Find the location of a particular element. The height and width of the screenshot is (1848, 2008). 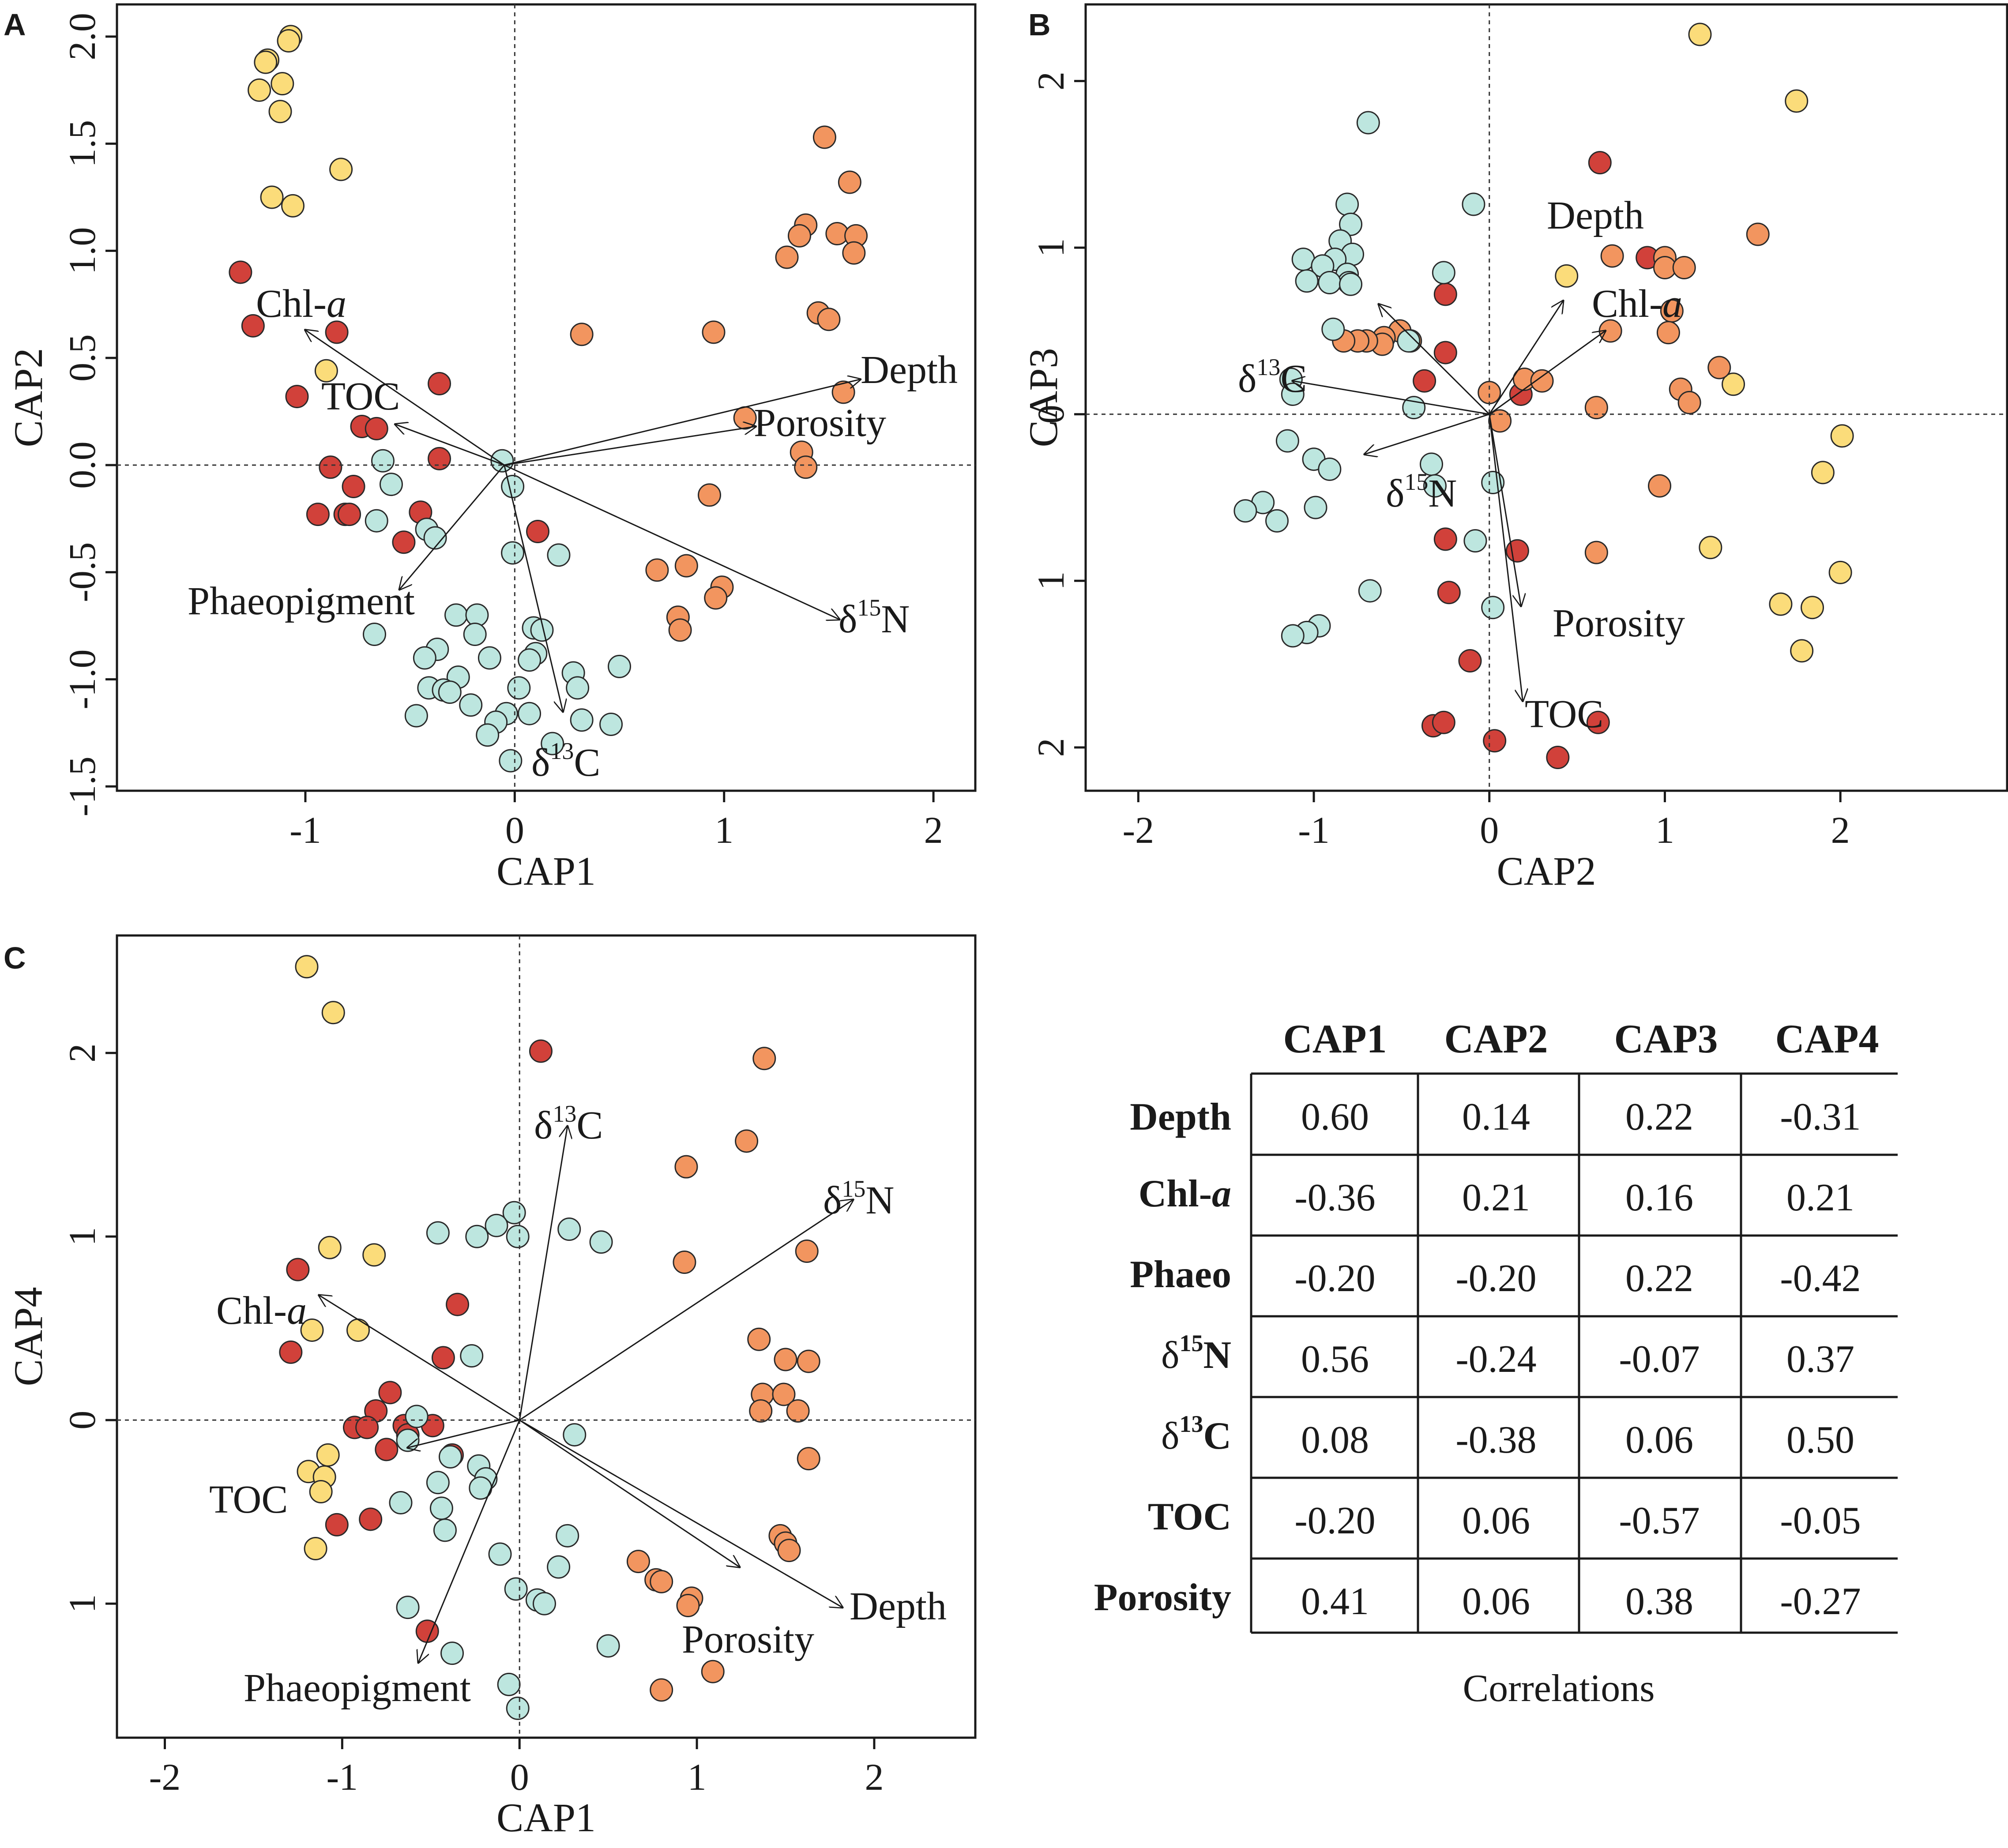

panel-c-label-d15n: δ15N is located at coordinates (858, 1199).